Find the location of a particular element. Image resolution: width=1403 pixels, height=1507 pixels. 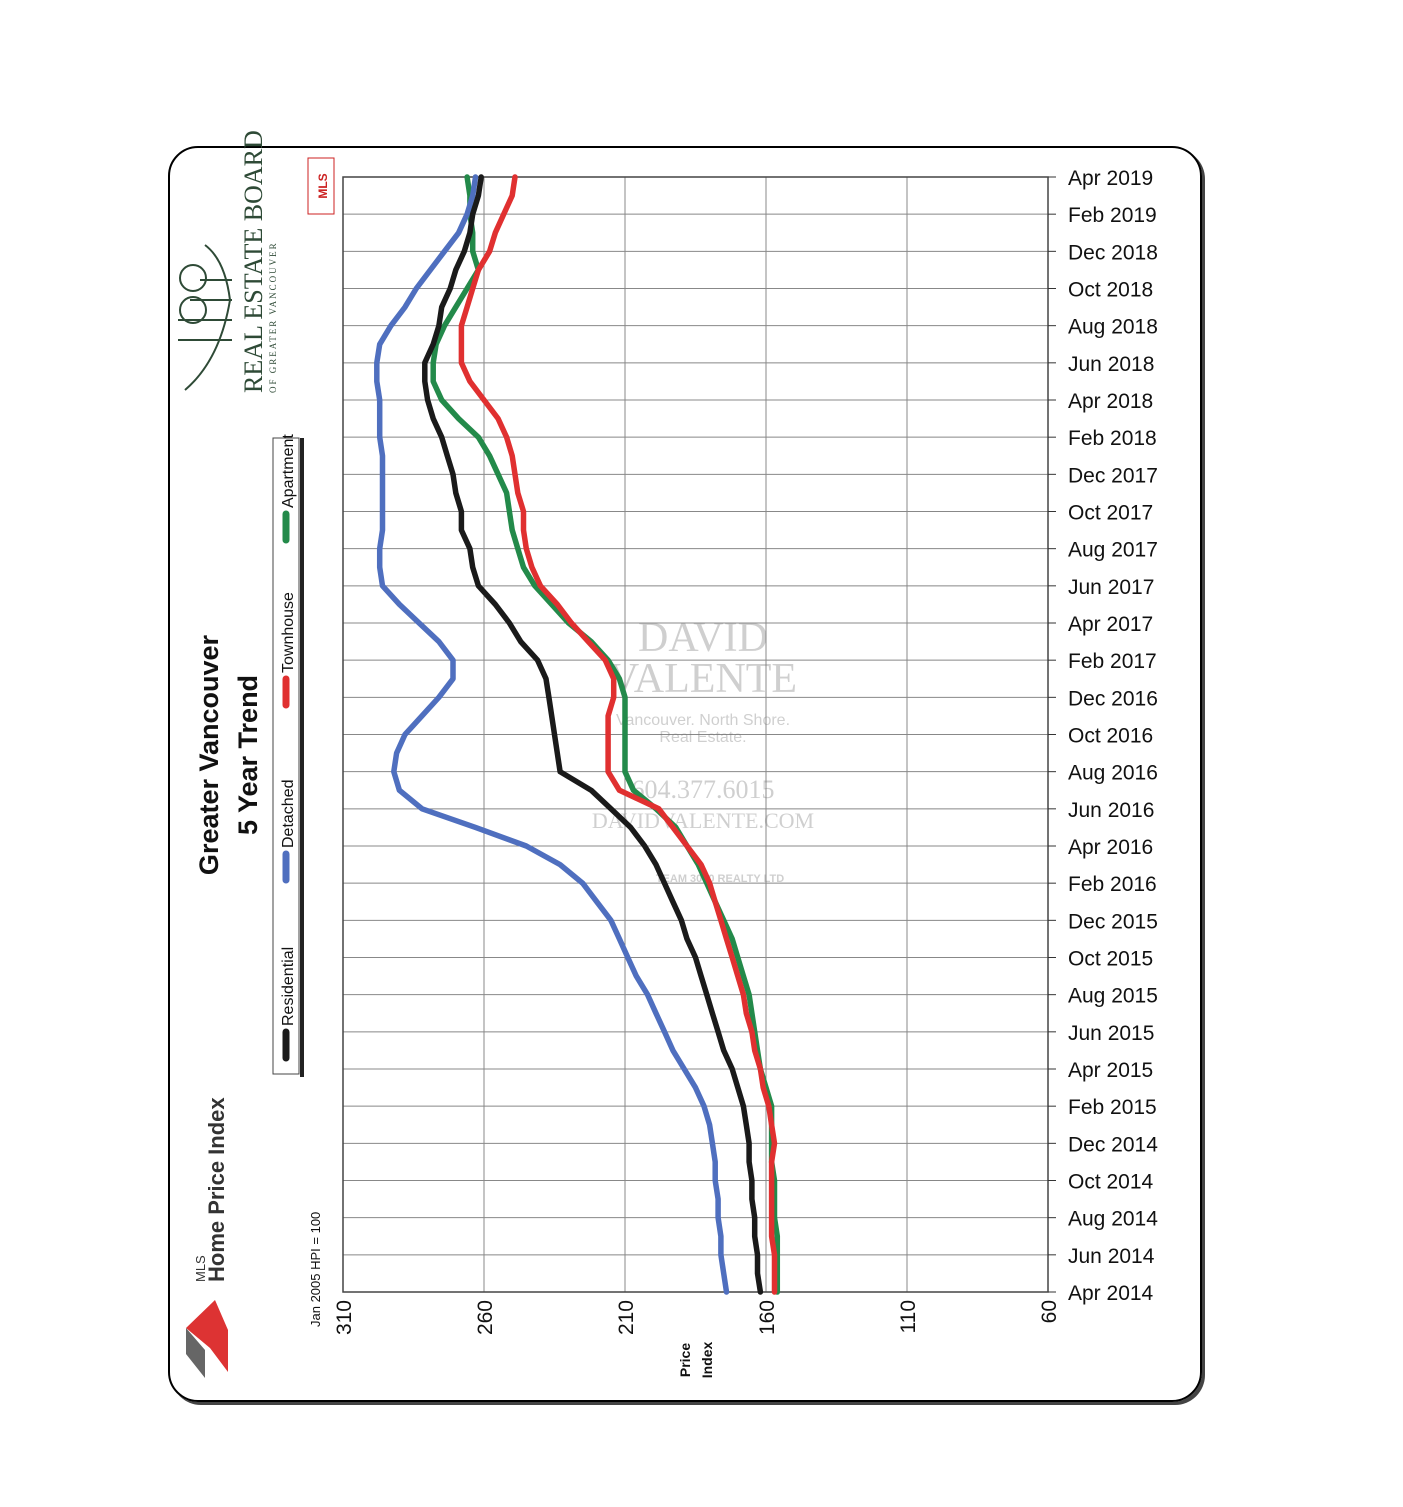

legend-label-residential: Residential is located at coordinates (288, 986).